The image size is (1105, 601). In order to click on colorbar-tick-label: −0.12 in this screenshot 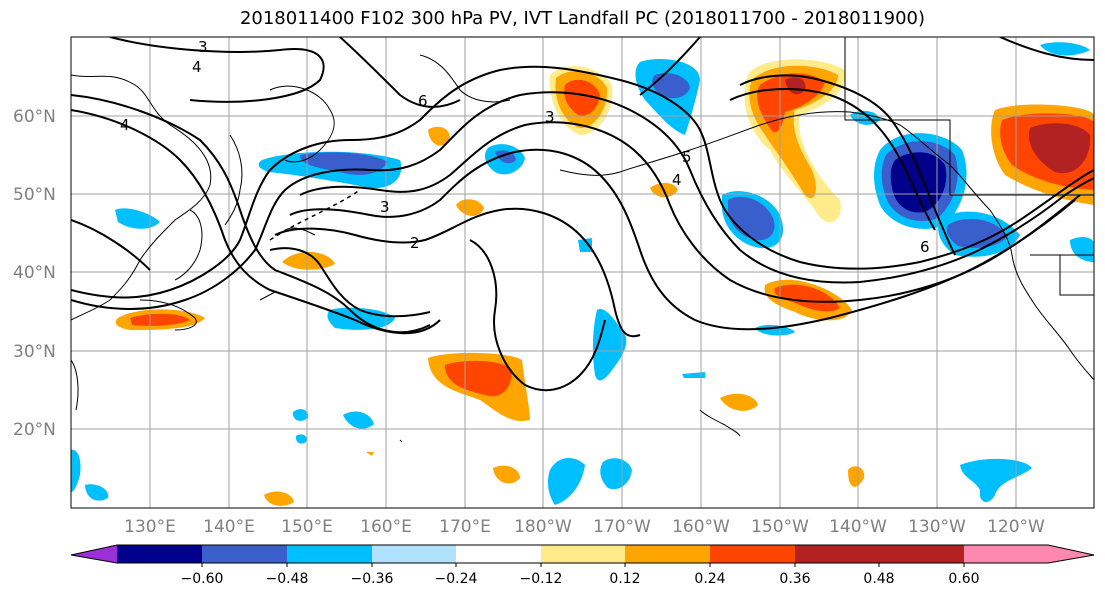, I will do `click(541, 579)`.